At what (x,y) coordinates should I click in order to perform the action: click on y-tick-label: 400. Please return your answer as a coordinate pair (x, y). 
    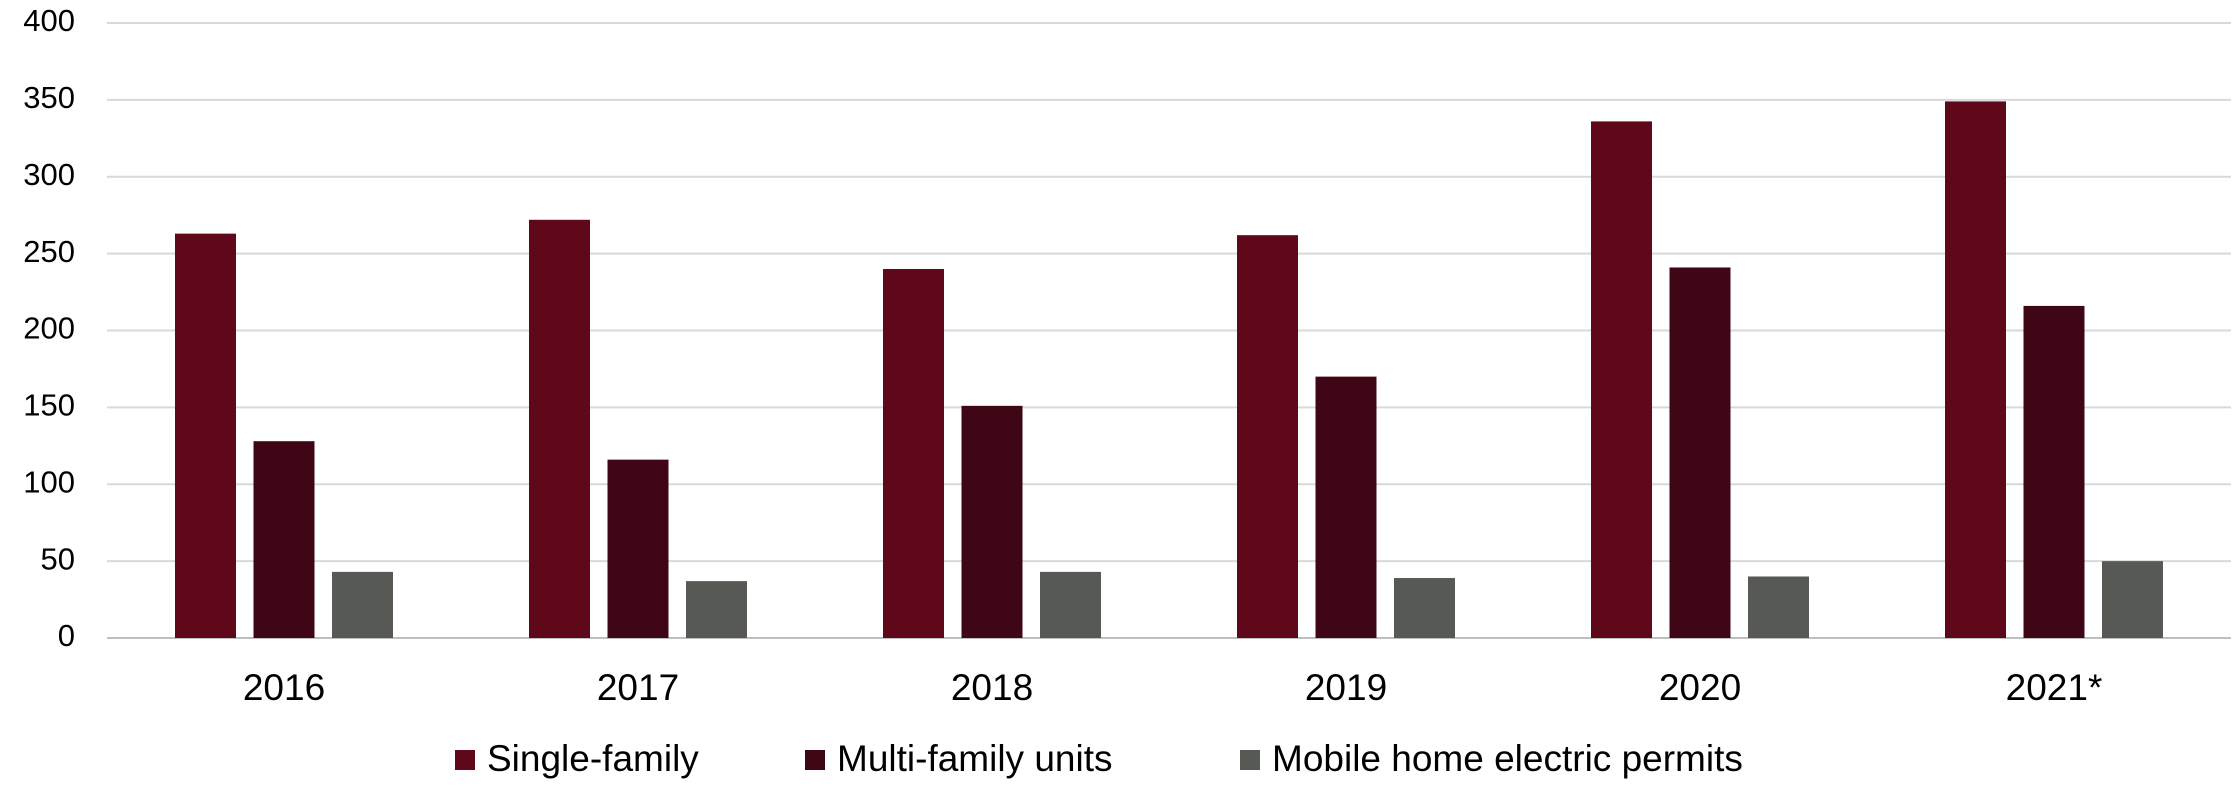
    Looking at the image, I should click on (49, 20).